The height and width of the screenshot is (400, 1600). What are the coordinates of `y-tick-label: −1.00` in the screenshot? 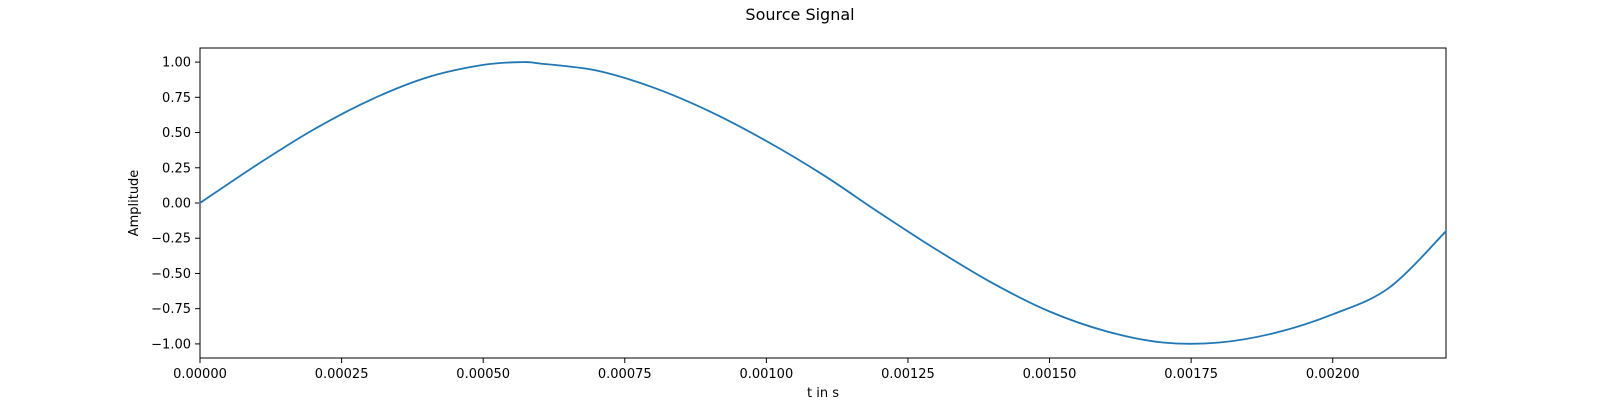 It's located at (171, 344).